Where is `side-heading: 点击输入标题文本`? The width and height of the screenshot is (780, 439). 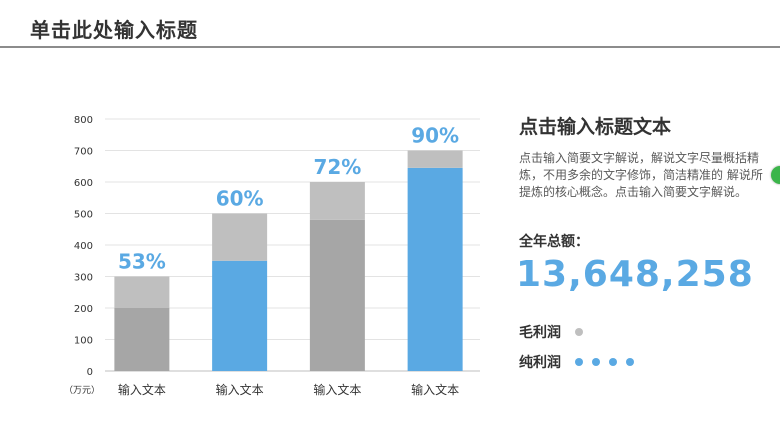 side-heading: 点击输入标题文本 is located at coordinates (595, 127).